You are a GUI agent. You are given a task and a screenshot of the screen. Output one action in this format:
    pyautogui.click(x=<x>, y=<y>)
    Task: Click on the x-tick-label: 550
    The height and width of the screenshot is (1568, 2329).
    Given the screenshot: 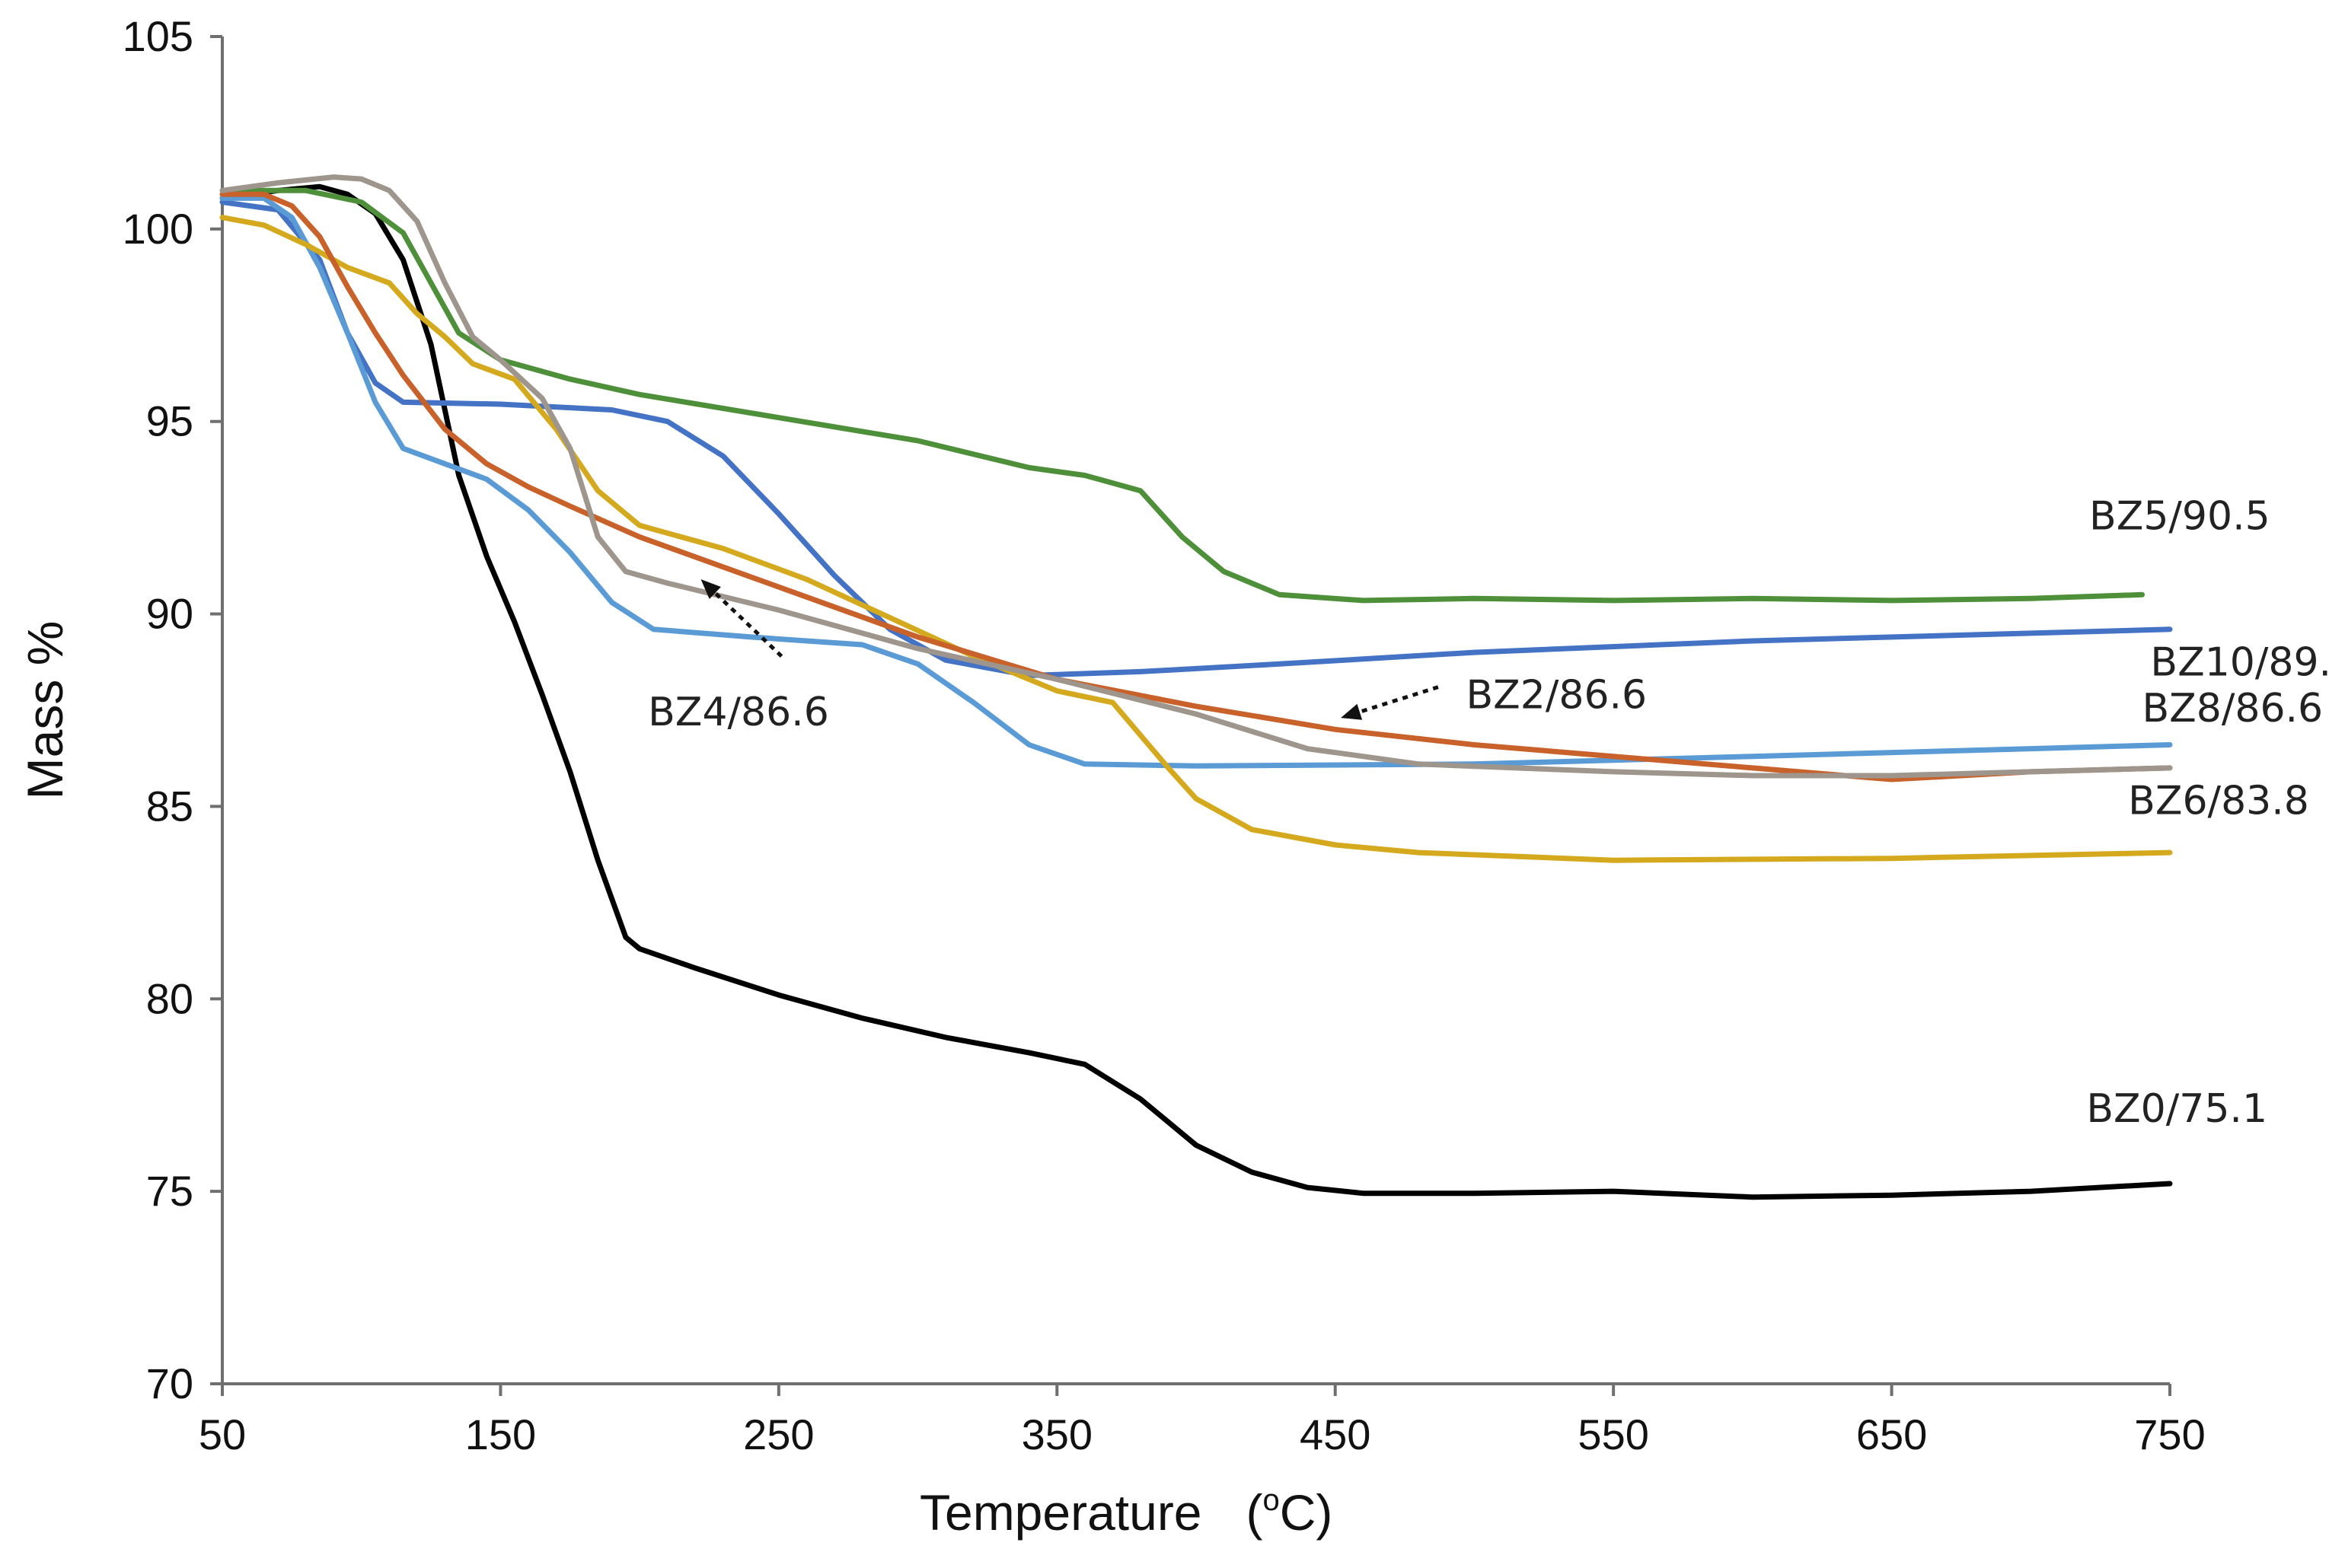 What is the action you would take?
    pyautogui.click(x=1613, y=1434)
    